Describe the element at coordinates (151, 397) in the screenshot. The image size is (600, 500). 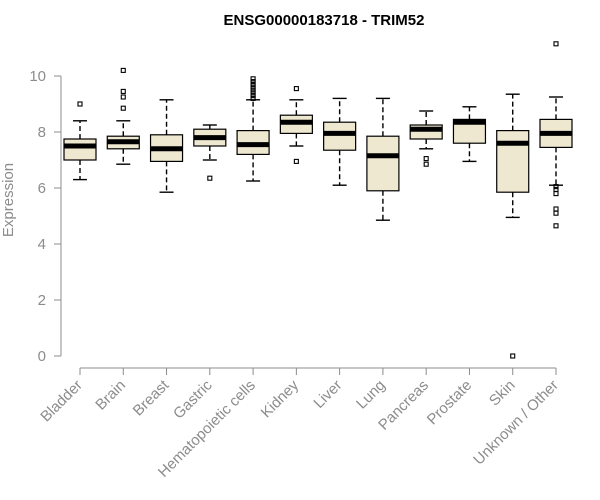
I see `x-tick-label: Breast` at that location.